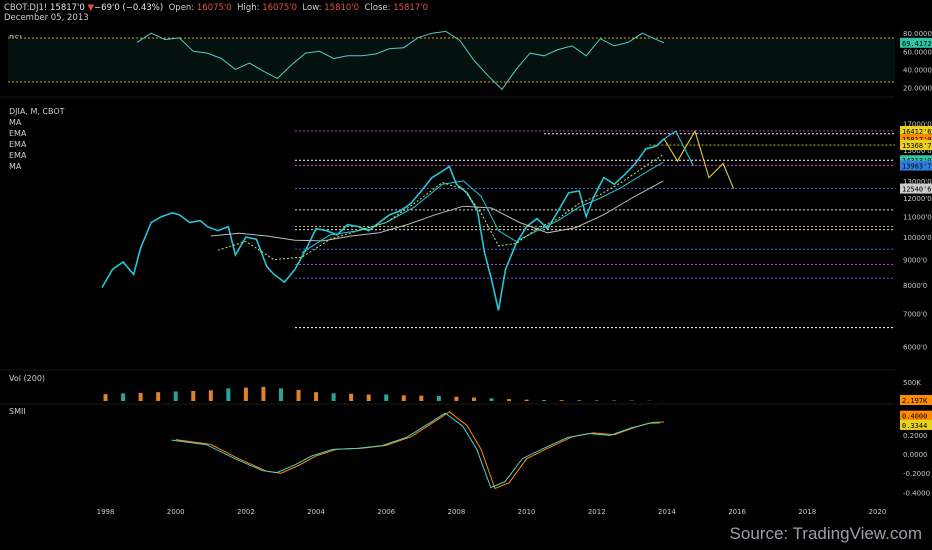  Describe the element at coordinates (410, 8) in the screenshot. I see `close-value: 15817'0` at that location.